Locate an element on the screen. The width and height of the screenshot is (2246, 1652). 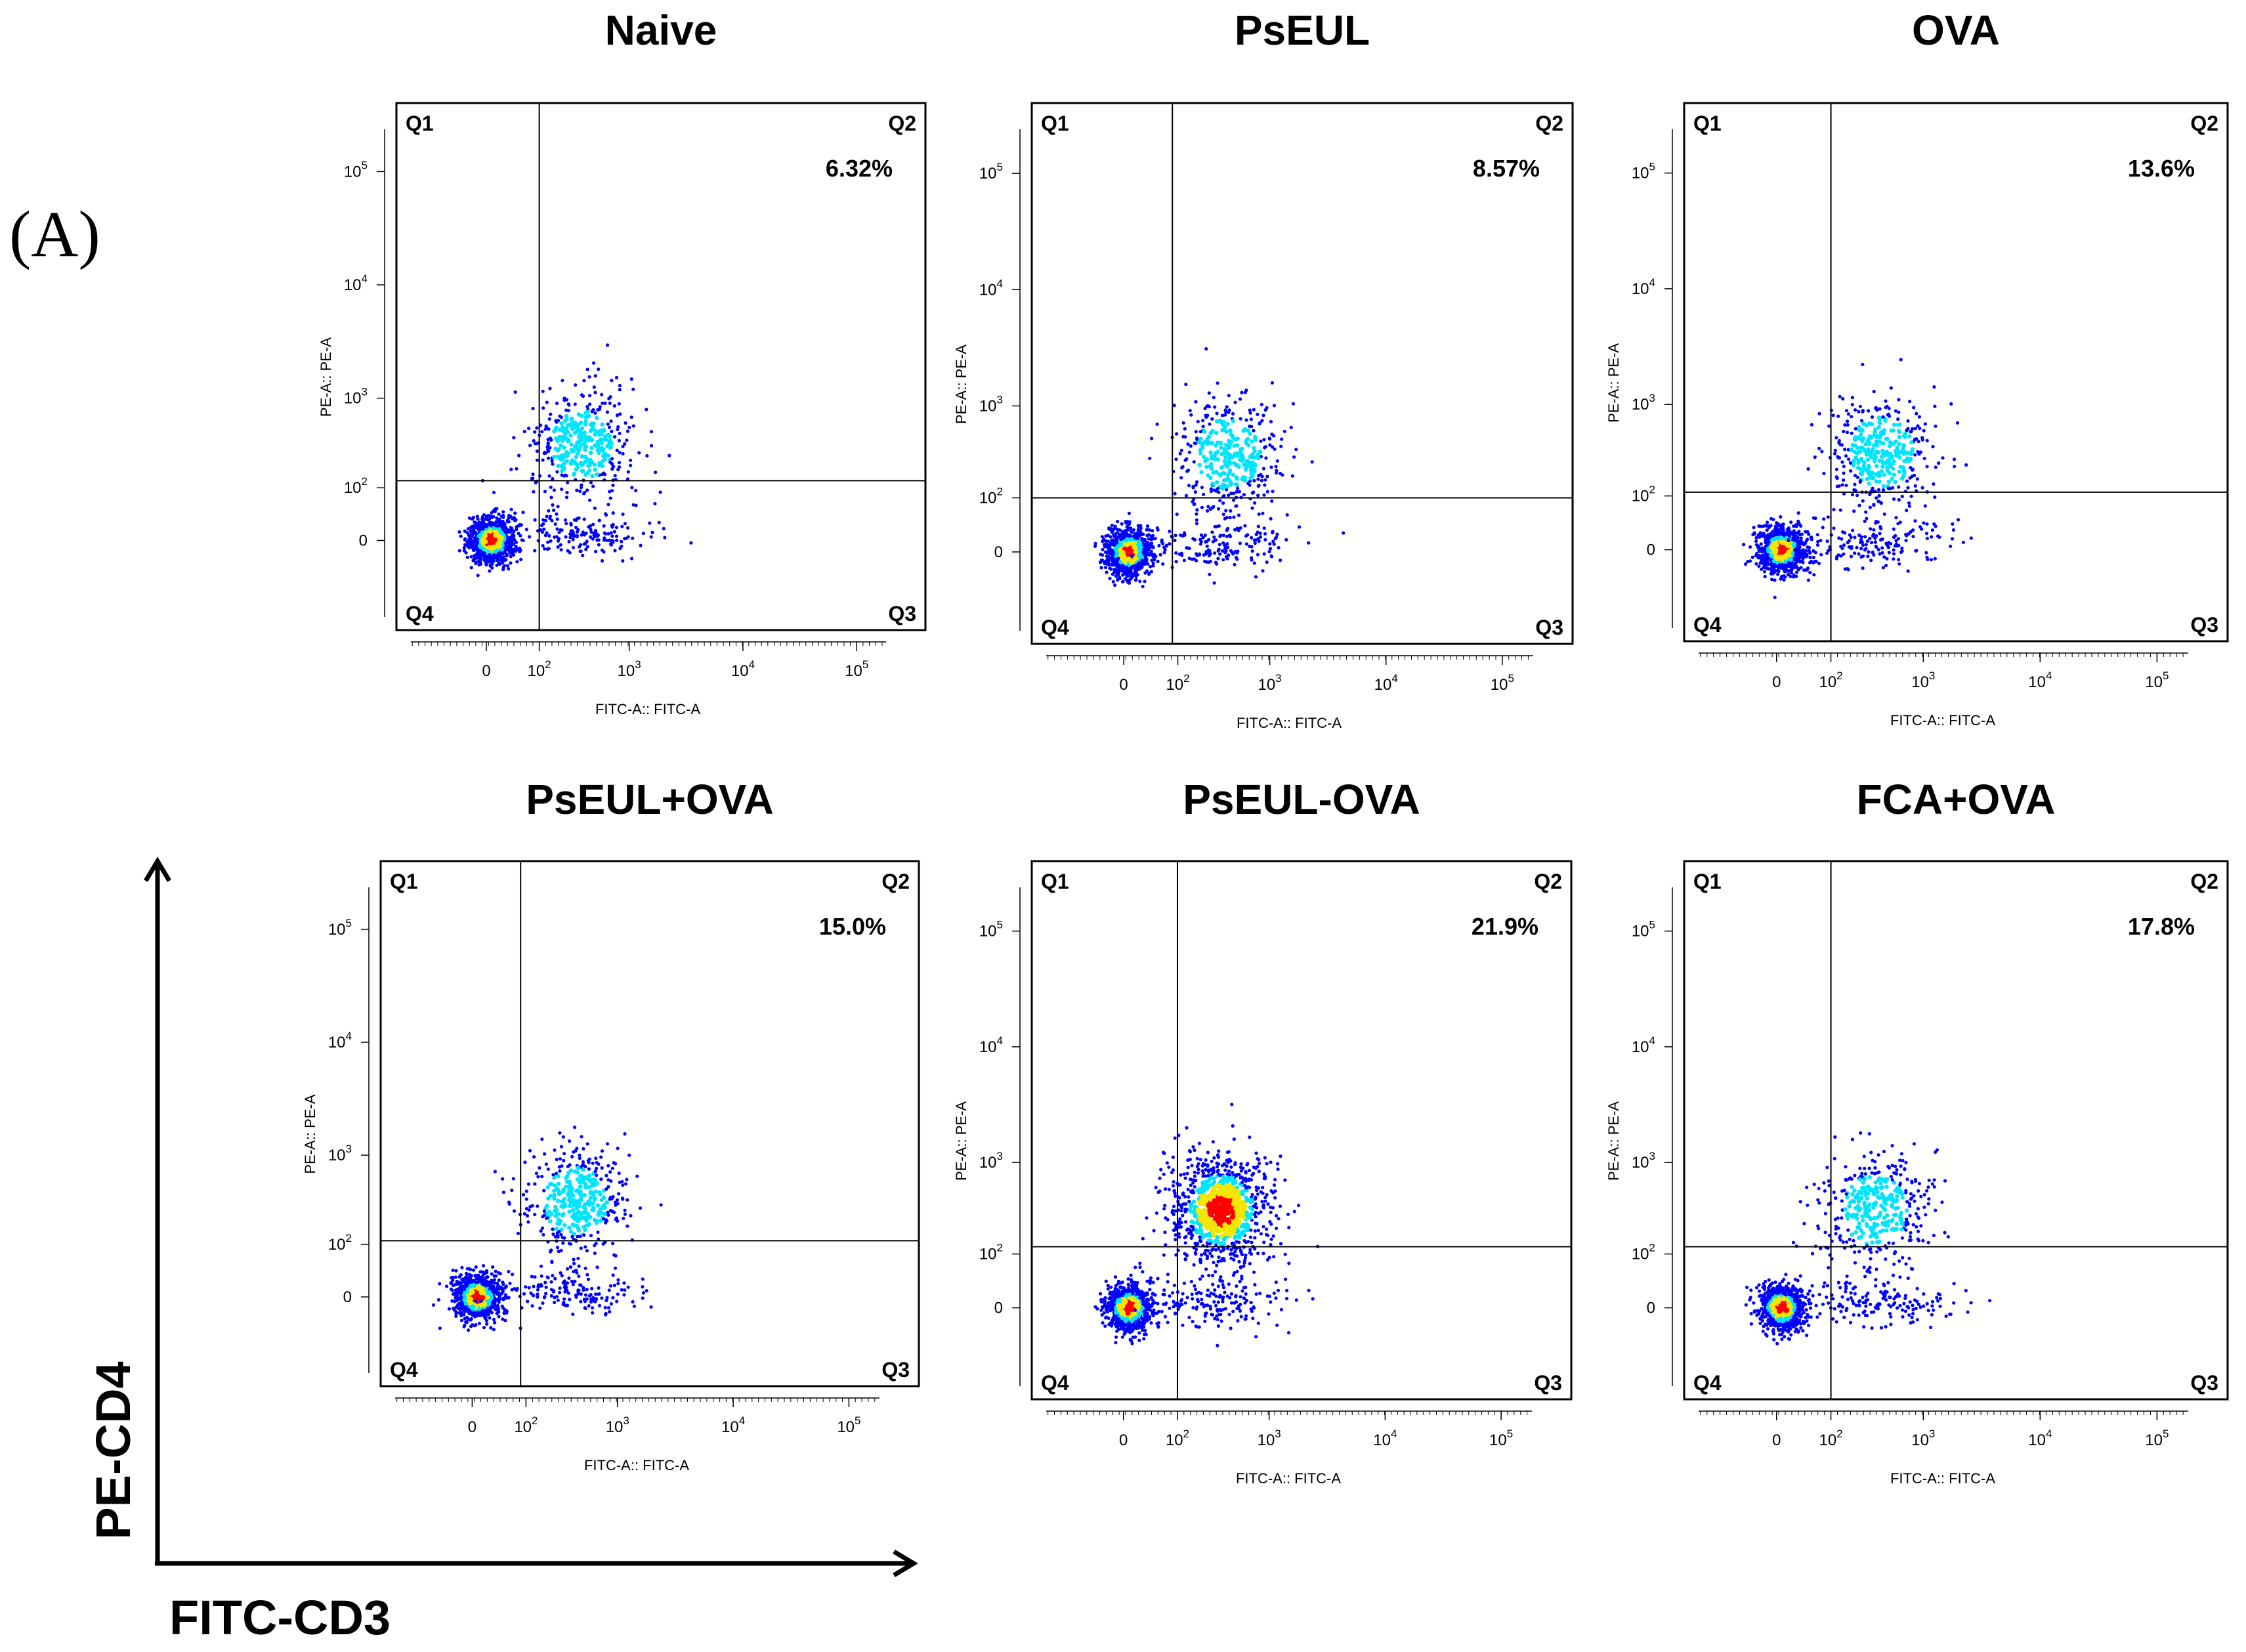
y-tick-label: 104 is located at coordinates (991, 288).